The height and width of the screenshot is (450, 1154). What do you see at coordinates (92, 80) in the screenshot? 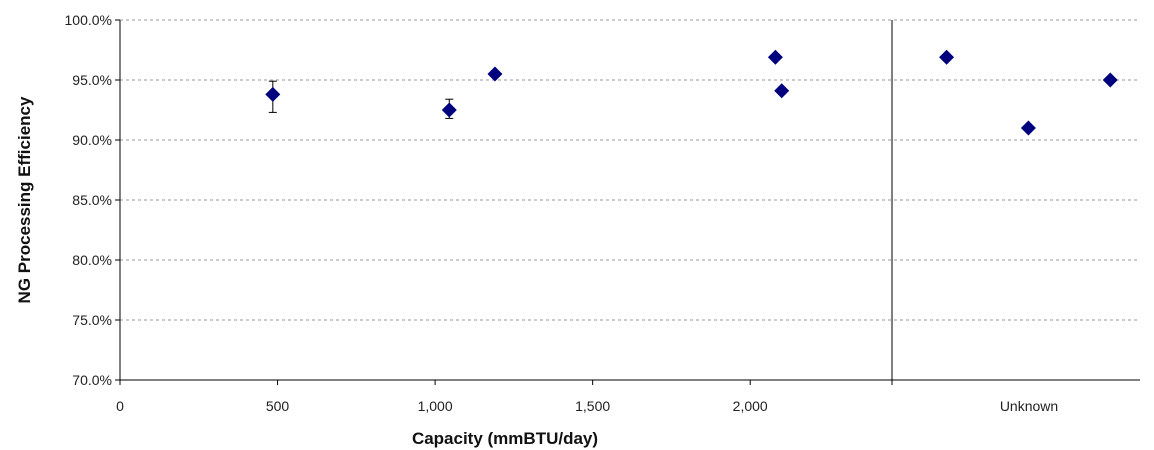
I see `y-tick-label: 95.0%` at bounding box center [92, 80].